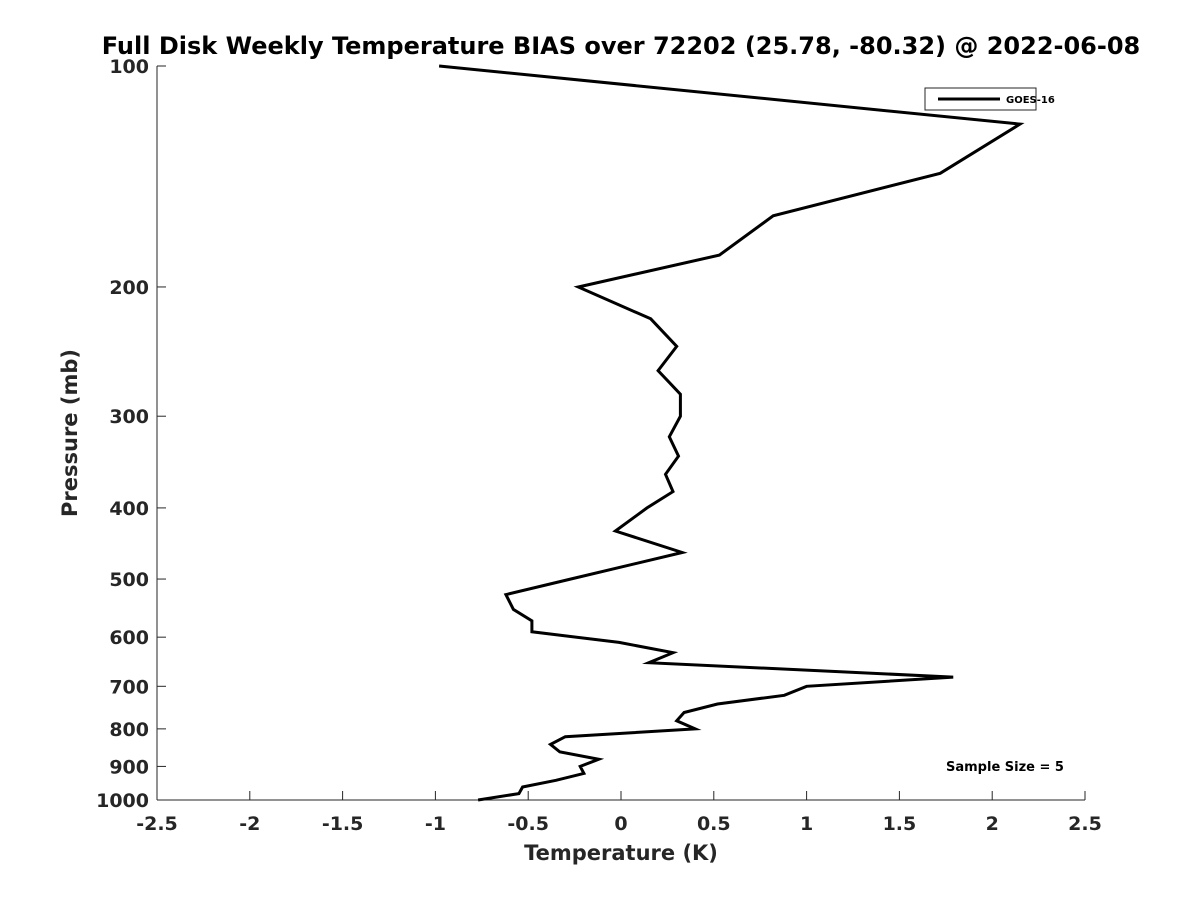  What do you see at coordinates (528, 824) in the screenshot?
I see `x-tick-label: -0.5` at bounding box center [528, 824].